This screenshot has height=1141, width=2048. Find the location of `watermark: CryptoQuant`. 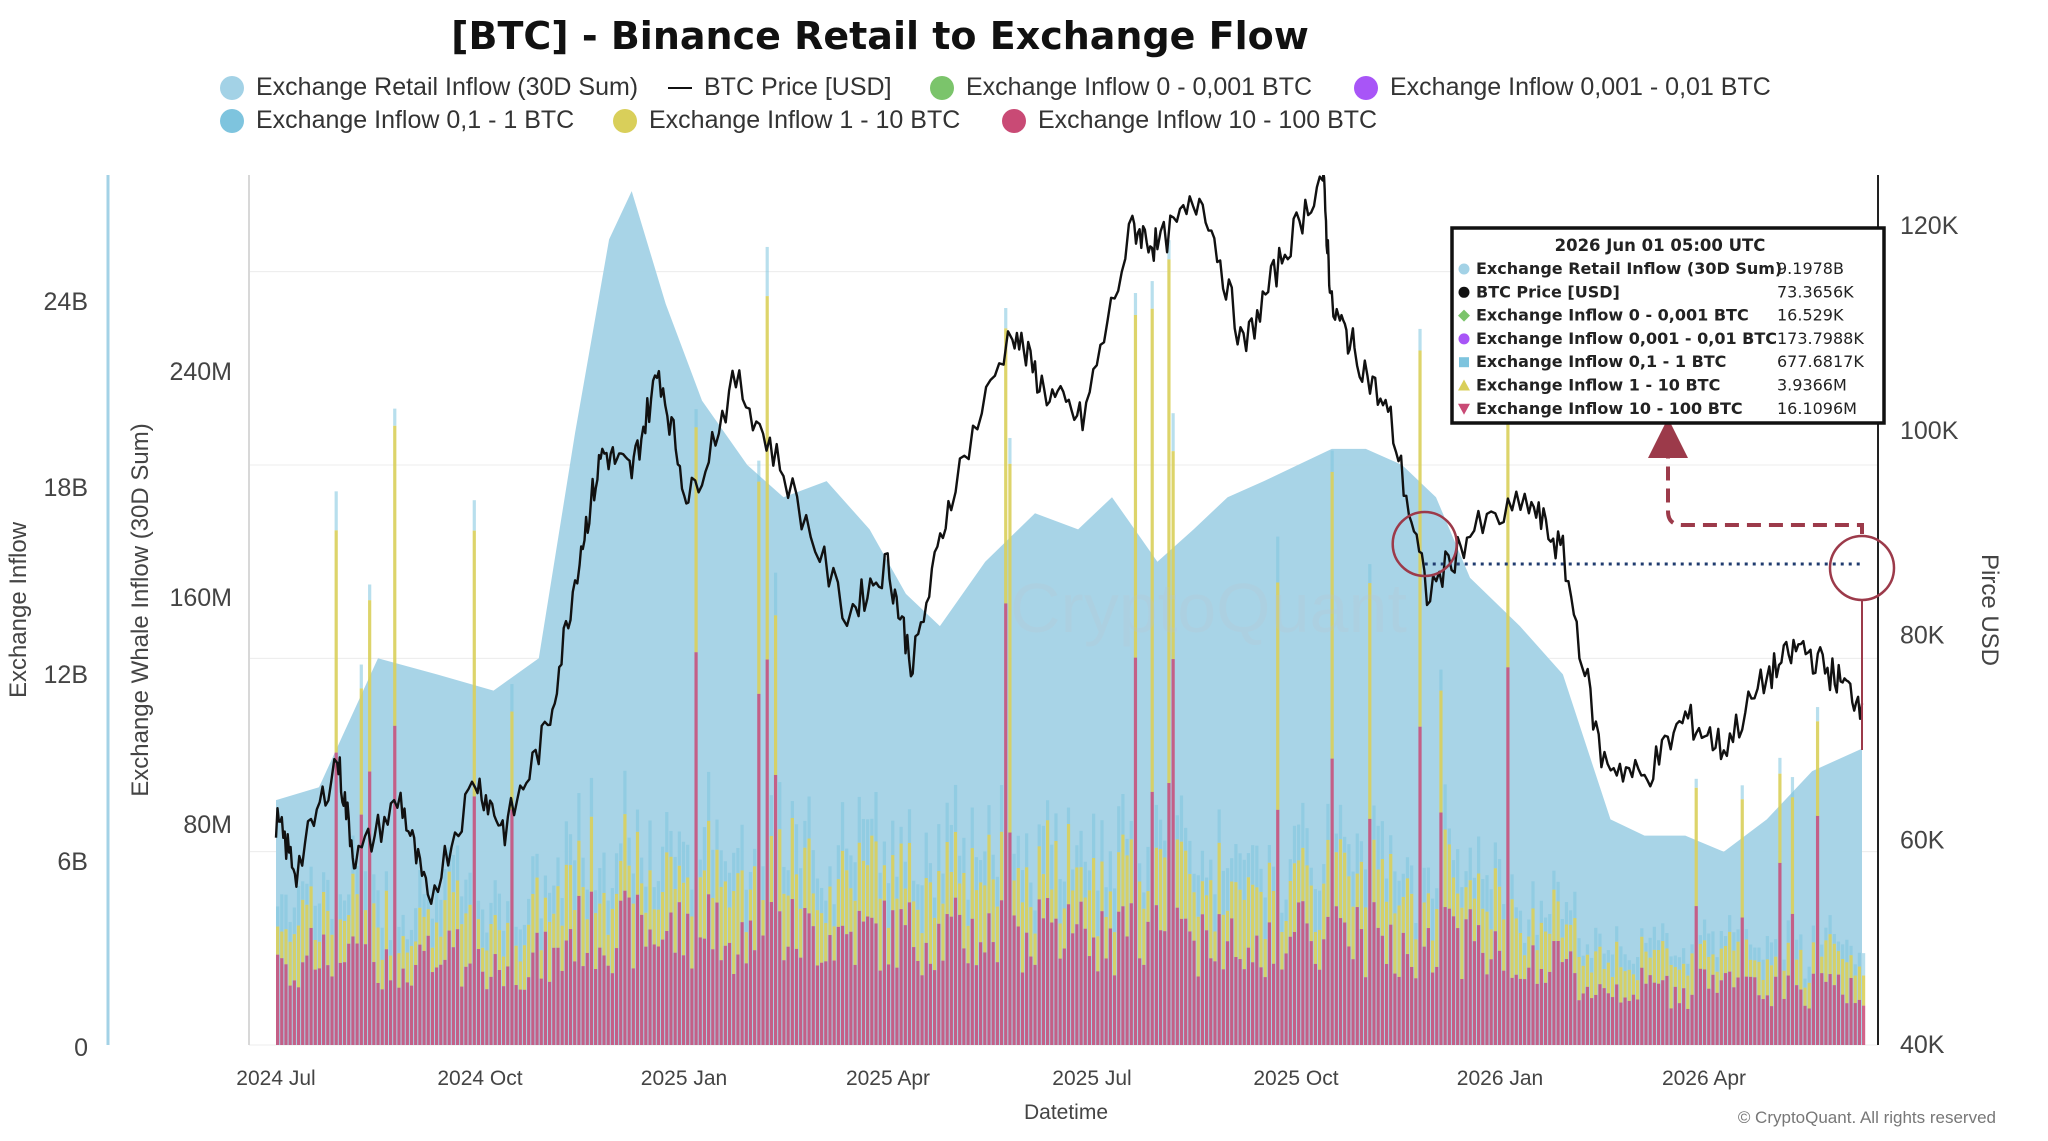

watermark: CryptoQuant is located at coordinates (1208, 608).